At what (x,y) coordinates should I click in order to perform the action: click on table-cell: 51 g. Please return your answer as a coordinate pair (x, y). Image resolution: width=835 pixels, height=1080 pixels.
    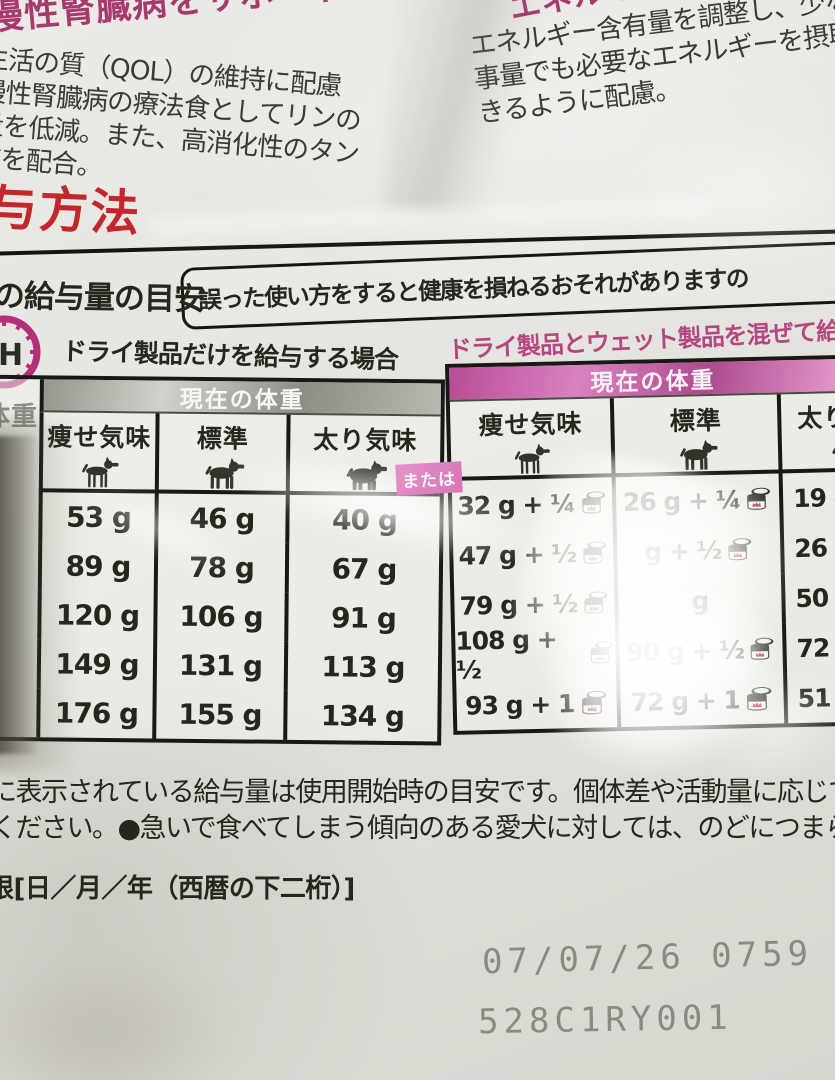
    Looking at the image, I should click on (809, 697).